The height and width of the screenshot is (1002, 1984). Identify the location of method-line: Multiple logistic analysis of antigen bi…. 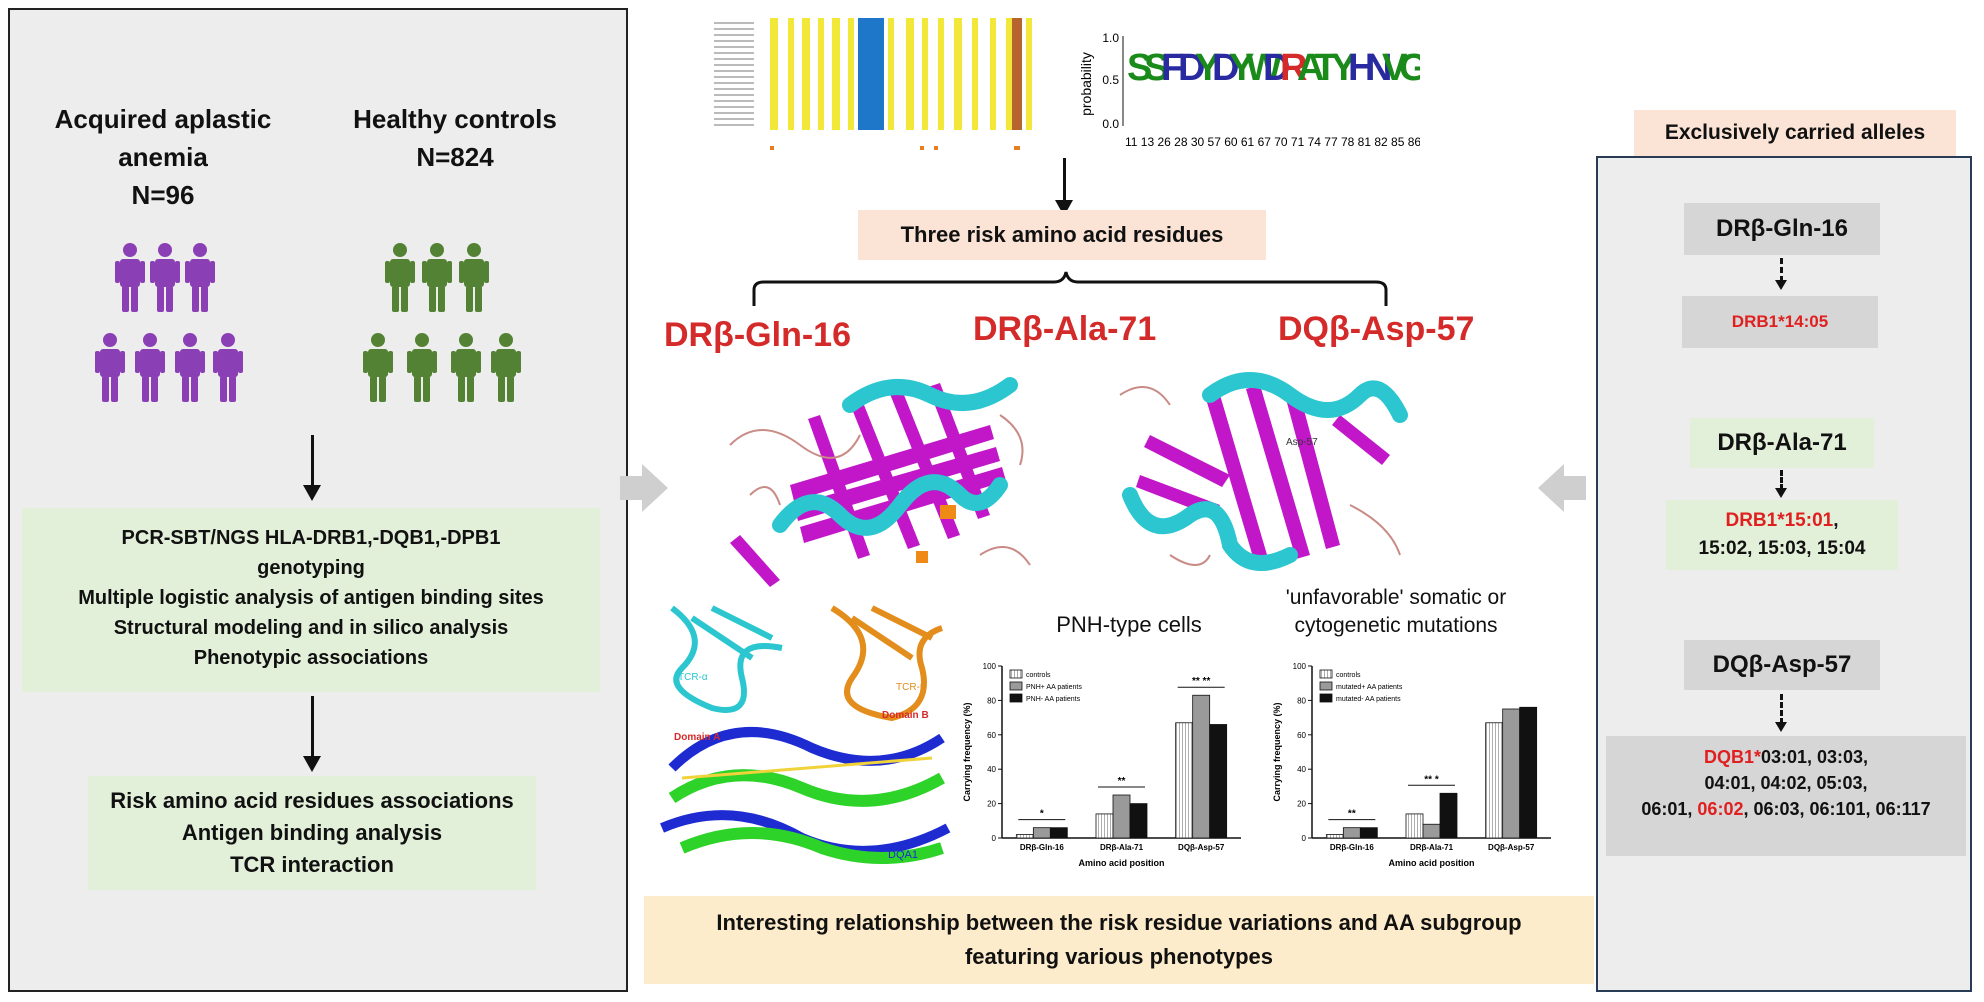
(311, 598).